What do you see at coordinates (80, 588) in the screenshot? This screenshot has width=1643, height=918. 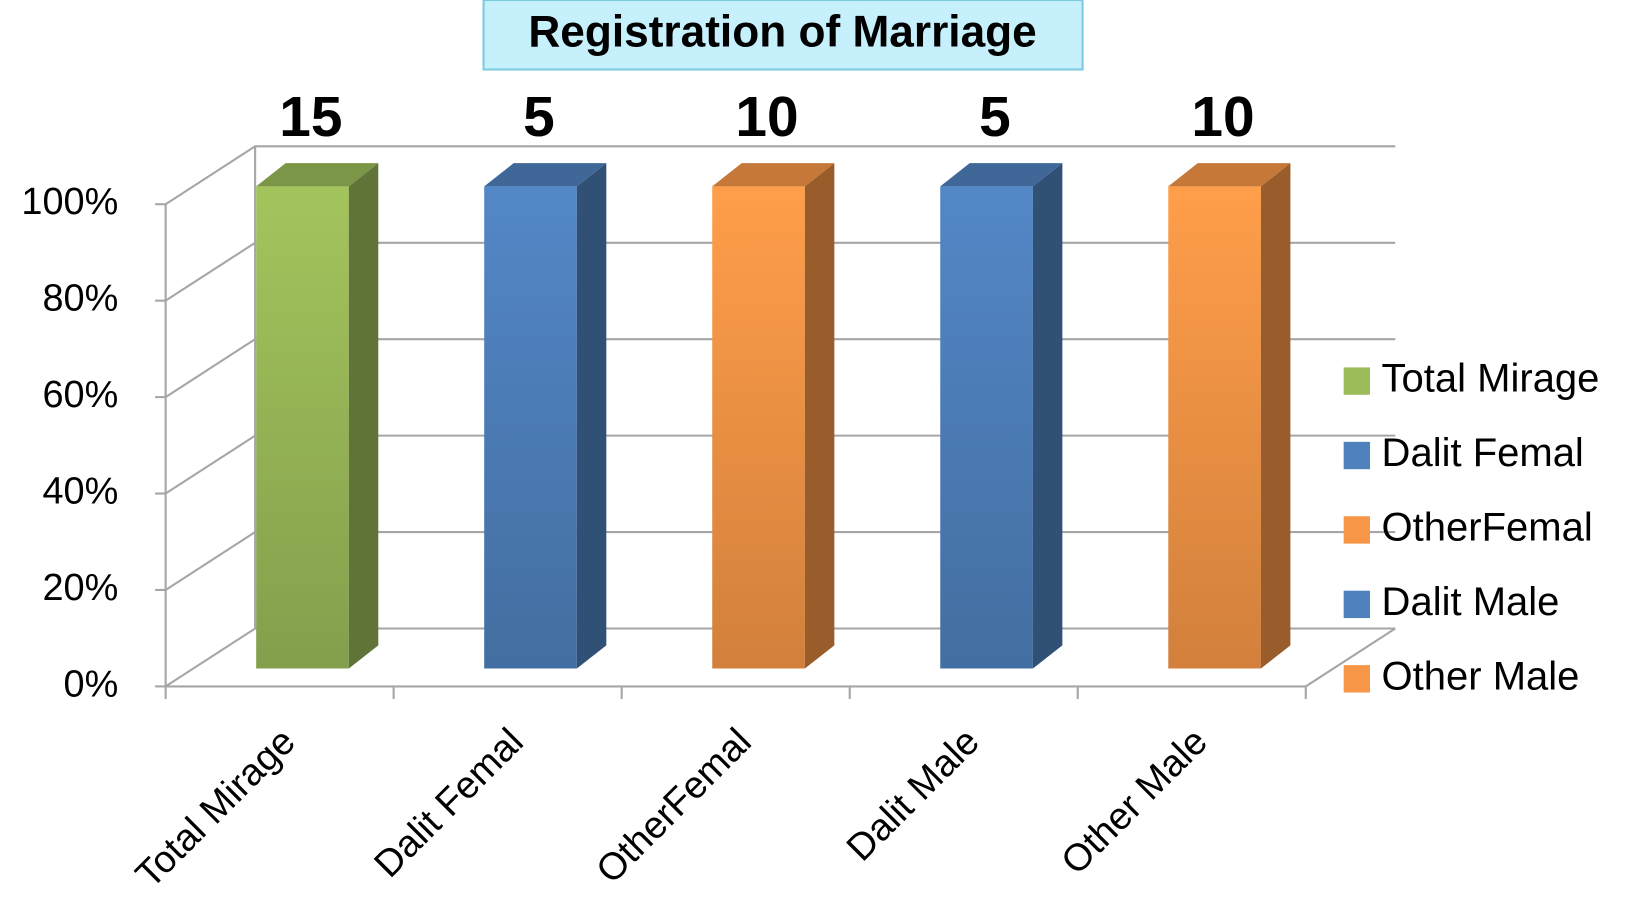 I see `y-tick-label: 20%` at bounding box center [80, 588].